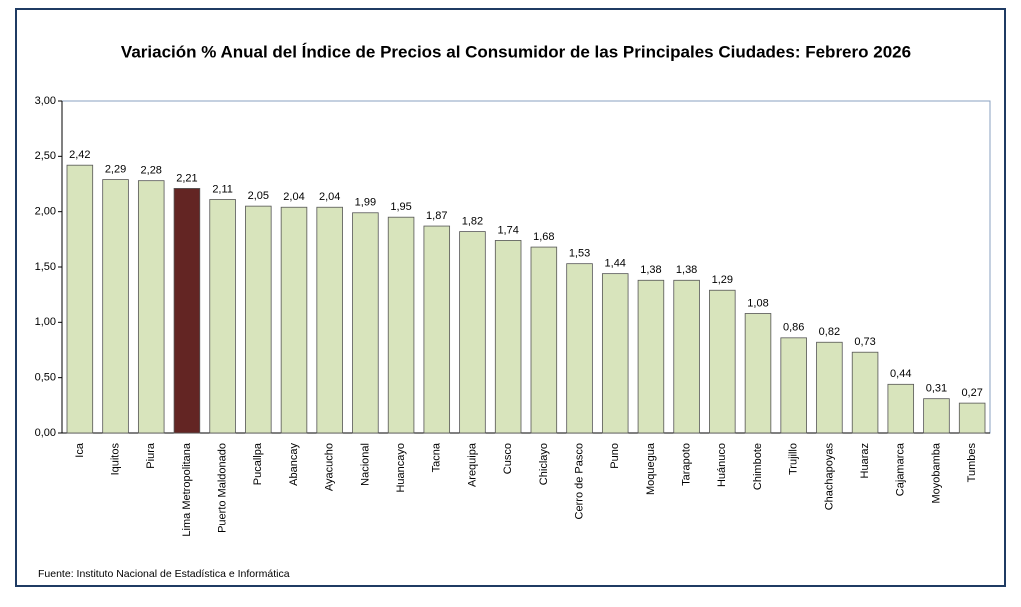 The height and width of the screenshot is (607, 1021). Describe the element at coordinates (615, 264) in the screenshot. I see `data-label: 1,44` at that location.